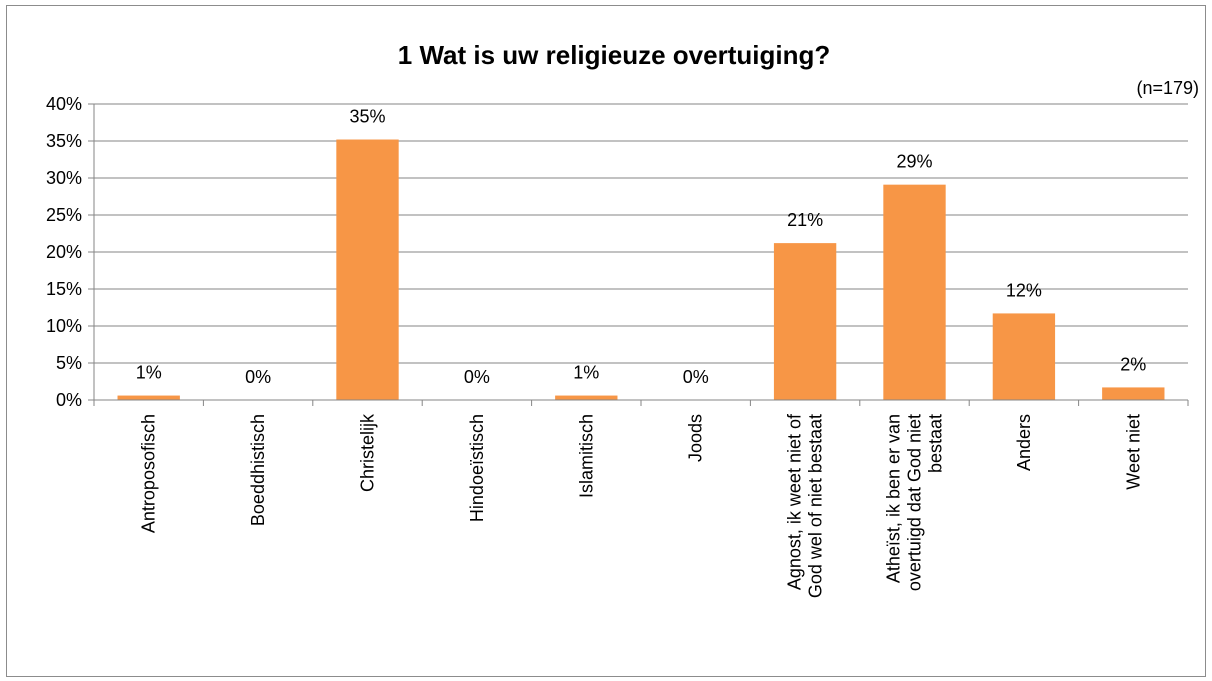 This screenshot has width=1212, height=681. I want to click on x-tick-label: Weet niet, so click(1133, 452).